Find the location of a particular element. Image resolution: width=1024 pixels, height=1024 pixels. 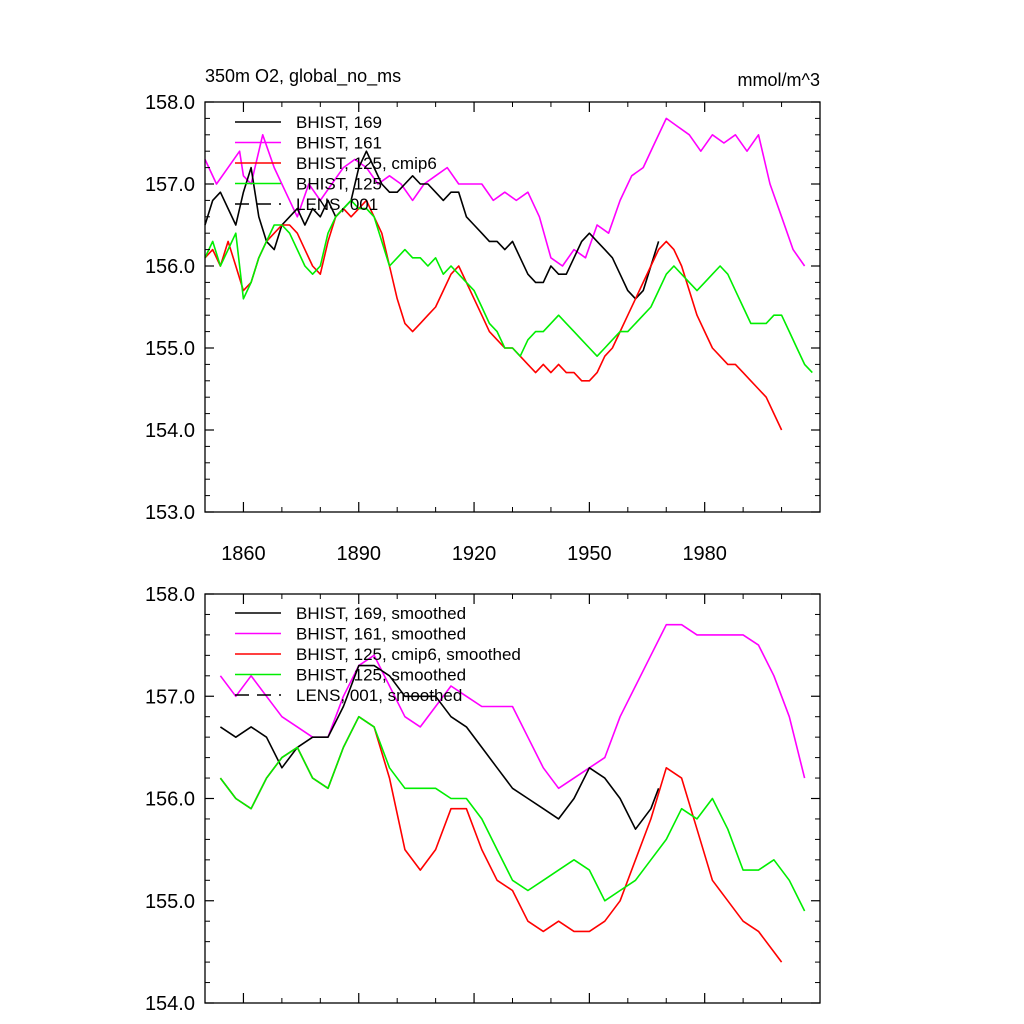

bottom-legend-label: BHIST, 125, cmip6, smoothed is located at coordinates (408, 654).